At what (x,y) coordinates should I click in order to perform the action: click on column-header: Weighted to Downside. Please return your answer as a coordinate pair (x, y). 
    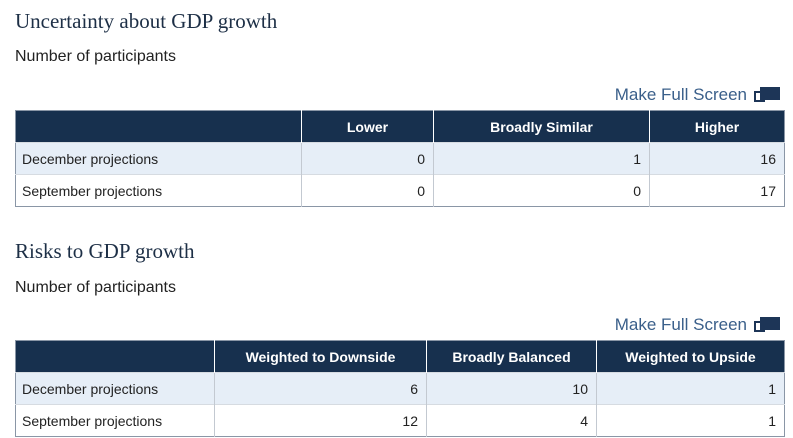
    Looking at the image, I should click on (320, 356).